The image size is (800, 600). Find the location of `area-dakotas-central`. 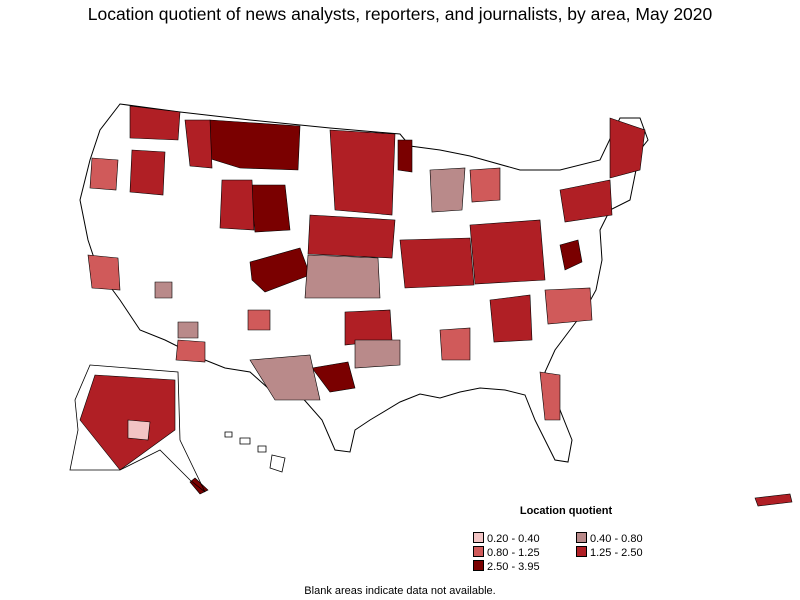

area-dakotas-central is located at coordinates (362, 172).